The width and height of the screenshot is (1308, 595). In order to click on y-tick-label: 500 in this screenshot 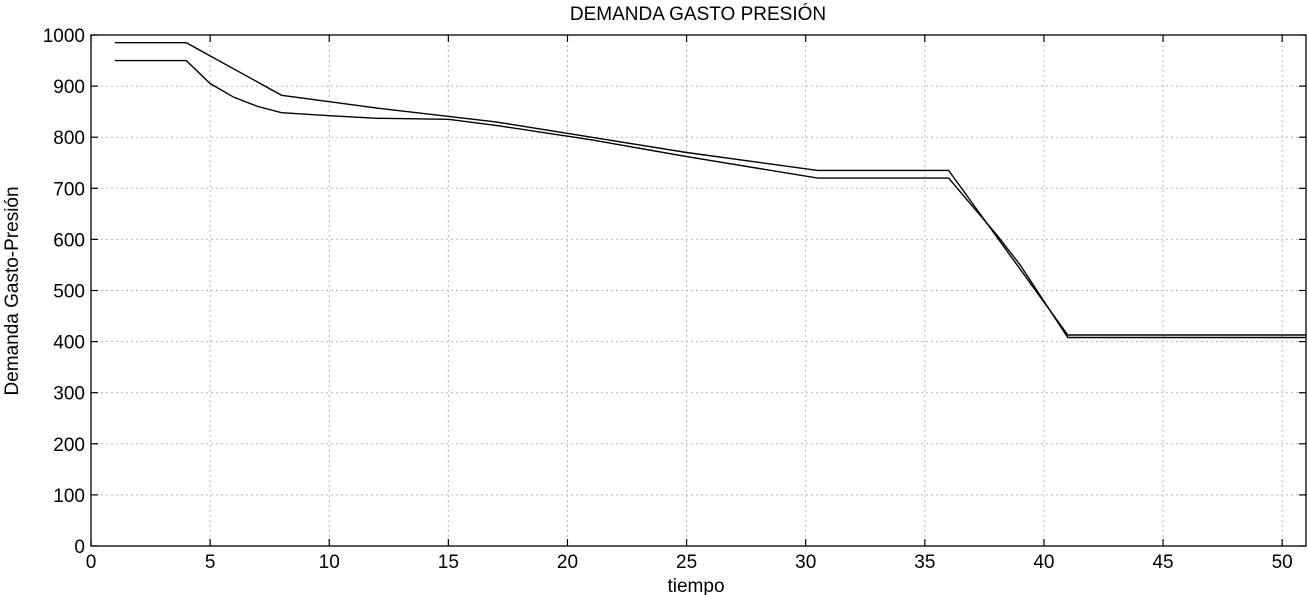, I will do `click(69, 292)`.